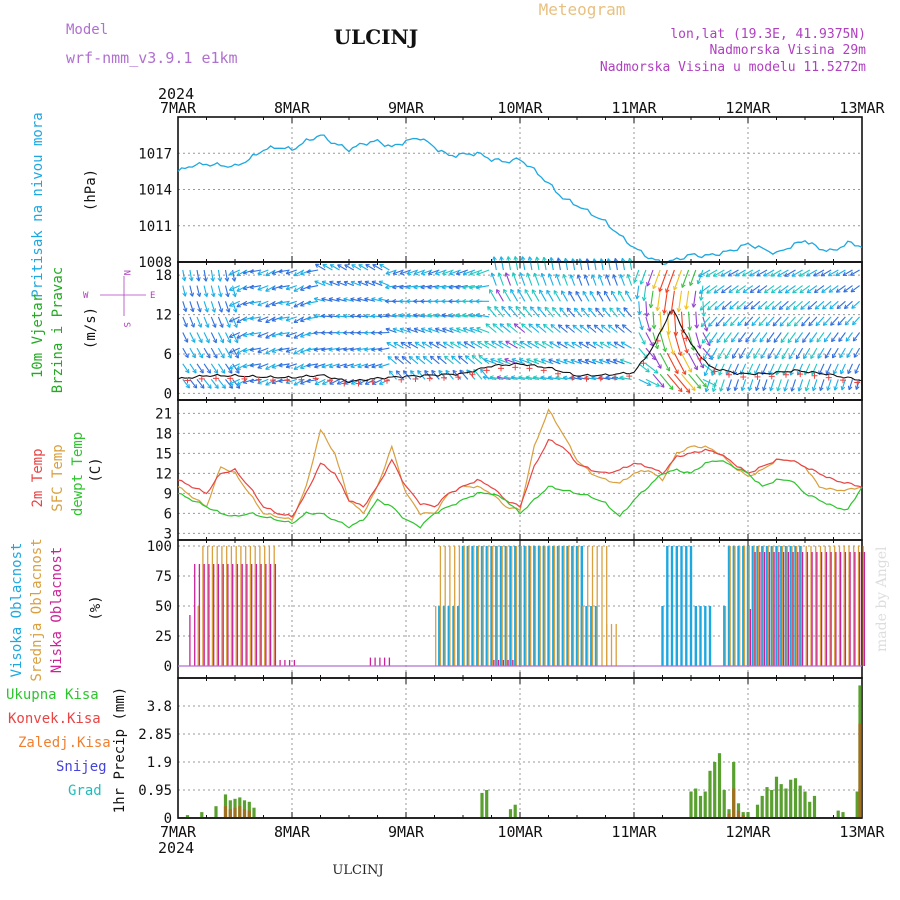 The height and width of the screenshot is (900, 900). What do you see at coordinates (520, 465) in the screenshot?
I see `sfc-temp-line` at bounding box center [520, 465].